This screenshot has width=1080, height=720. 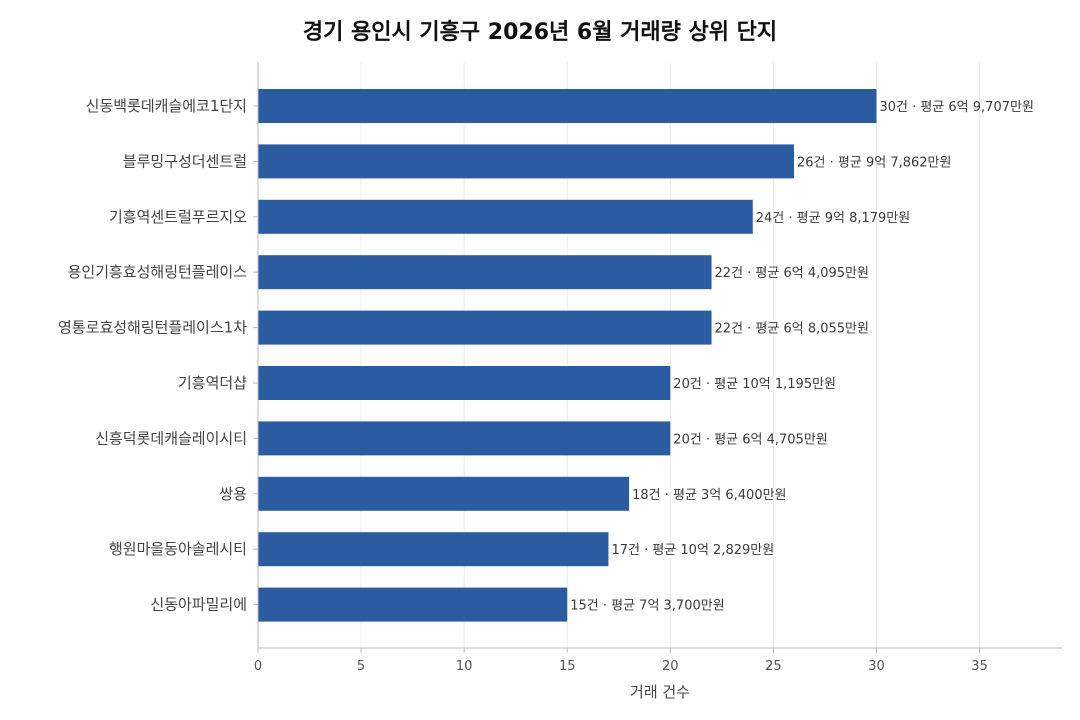 What do you see at coordinates (212, 383) in the screenshot?
I see `category-label: 기흥역더샵` at bounding box center [212, 383].